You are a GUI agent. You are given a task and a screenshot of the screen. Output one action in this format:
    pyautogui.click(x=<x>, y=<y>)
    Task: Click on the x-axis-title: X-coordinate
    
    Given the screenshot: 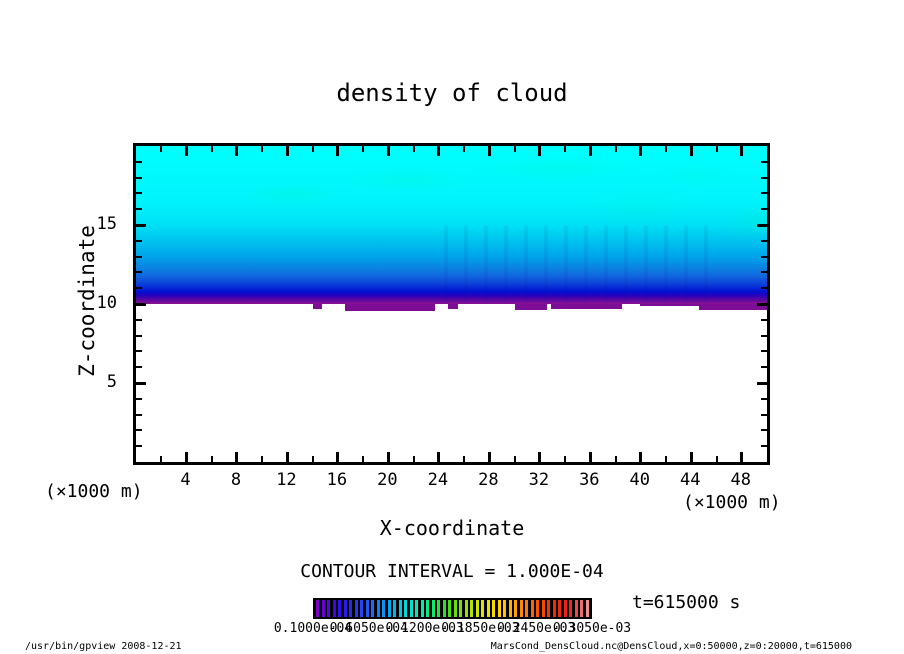 What is the action you would take?
    pyautogui.click(x=452, y=528)
    